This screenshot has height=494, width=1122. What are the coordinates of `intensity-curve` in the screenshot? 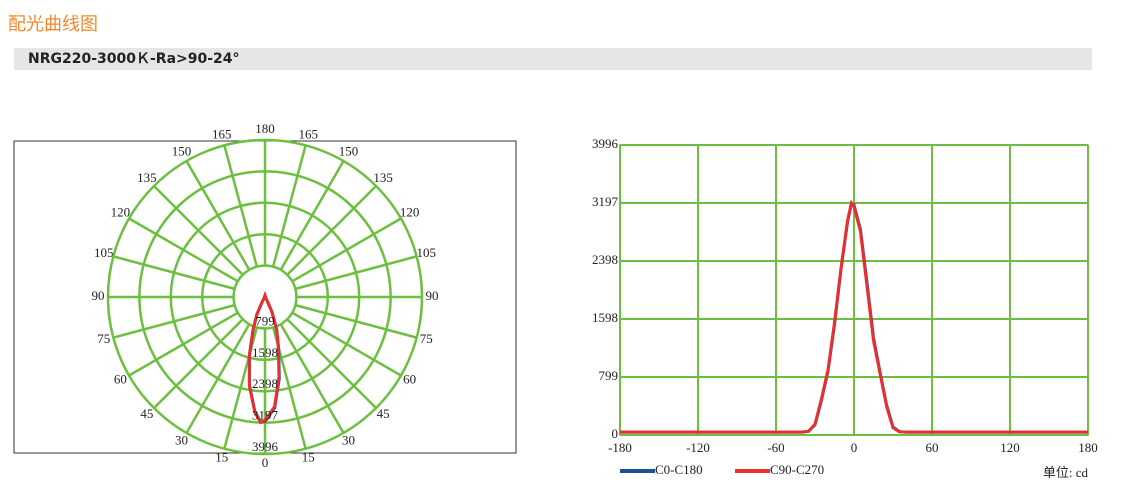 It's located at (264, 358).